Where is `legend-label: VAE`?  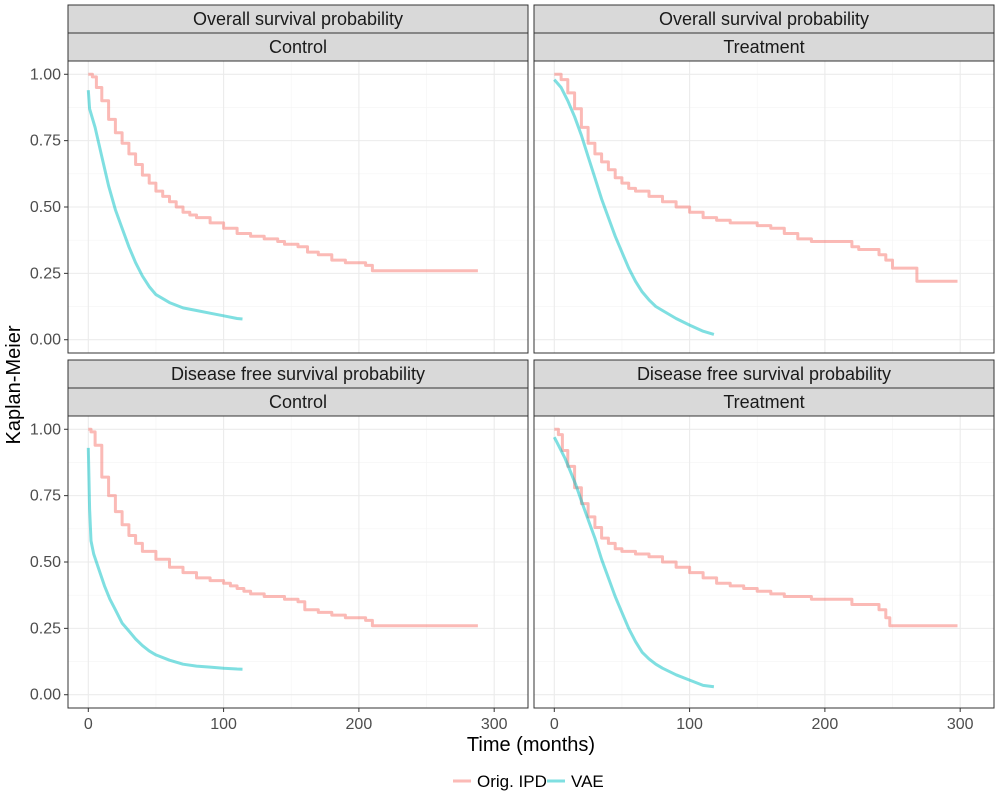
legend-label: VAE is located at coordinates (587, 781).